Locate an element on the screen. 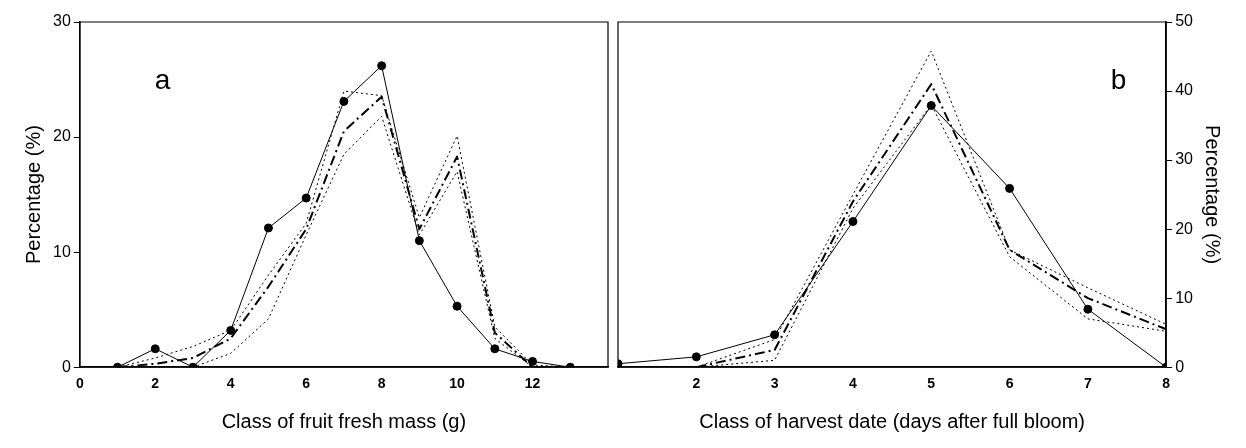 This screenshot has width=1246, height=448. x-tick-label: 5 is located at coordinates (931, 383).